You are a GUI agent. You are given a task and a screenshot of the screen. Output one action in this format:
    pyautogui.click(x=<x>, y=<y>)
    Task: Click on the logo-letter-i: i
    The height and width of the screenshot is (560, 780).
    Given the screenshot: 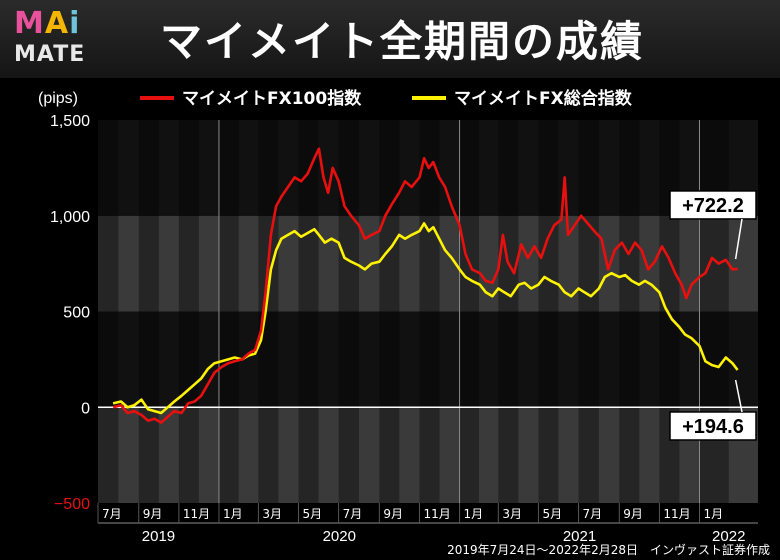 What is the action you would take?
    pyautogui.click(x=75, y=23)
    